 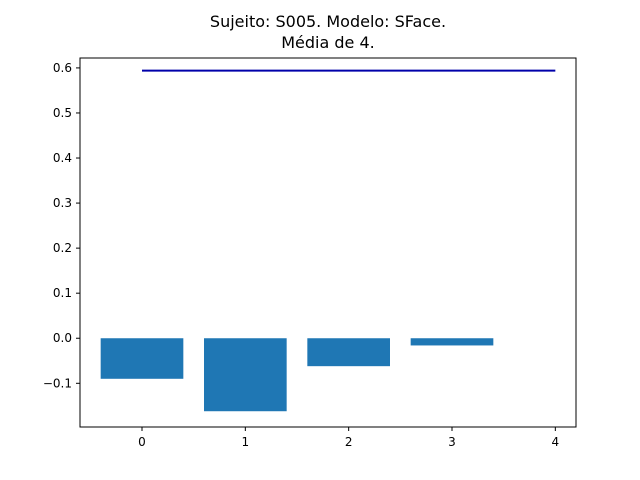 What do you see at coordinates (556, 442) in the screenshot?
I see `x-tick-label: 4` at bounding box center [556, 442].